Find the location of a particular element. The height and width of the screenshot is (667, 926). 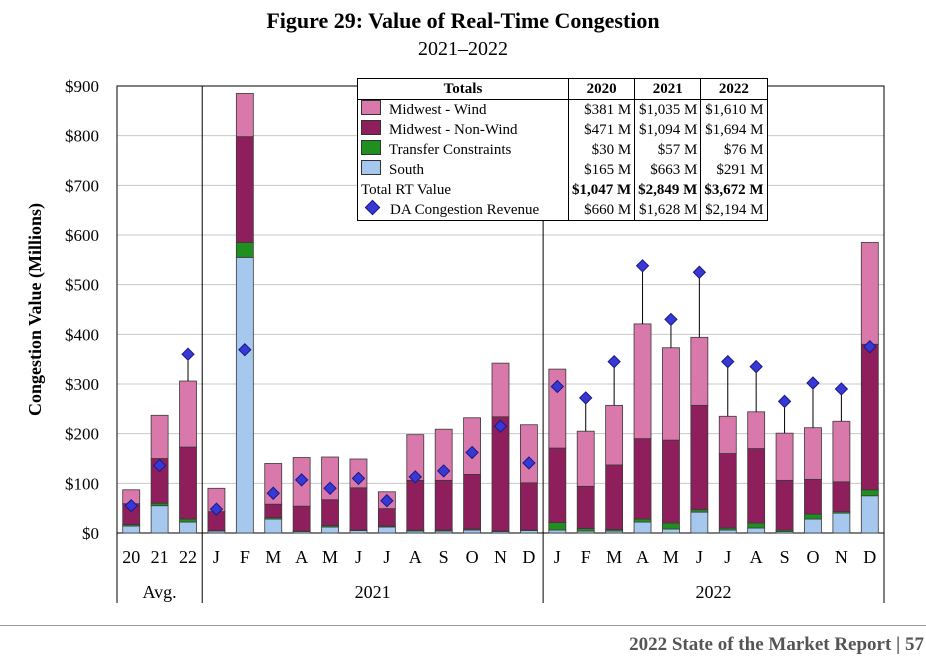

legend-label: Midwest - Non-Wind is located at coordinates (453, 130).